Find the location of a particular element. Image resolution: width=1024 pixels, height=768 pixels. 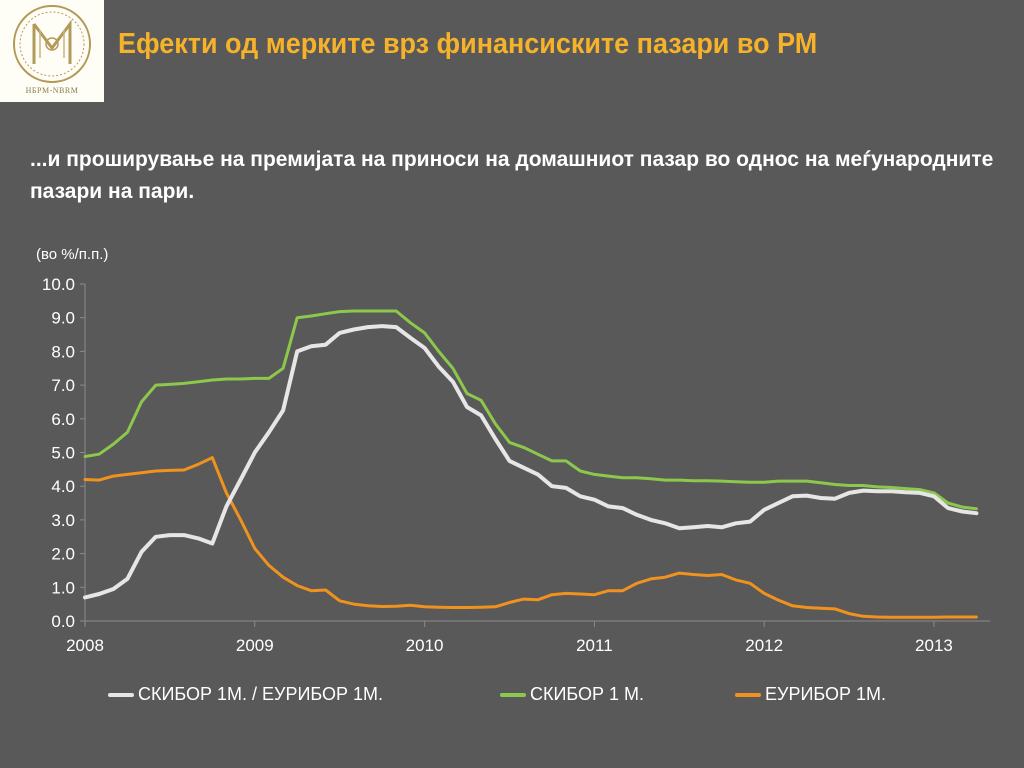

y-tick-label: 9.0 is located at coordinates (63, 318).